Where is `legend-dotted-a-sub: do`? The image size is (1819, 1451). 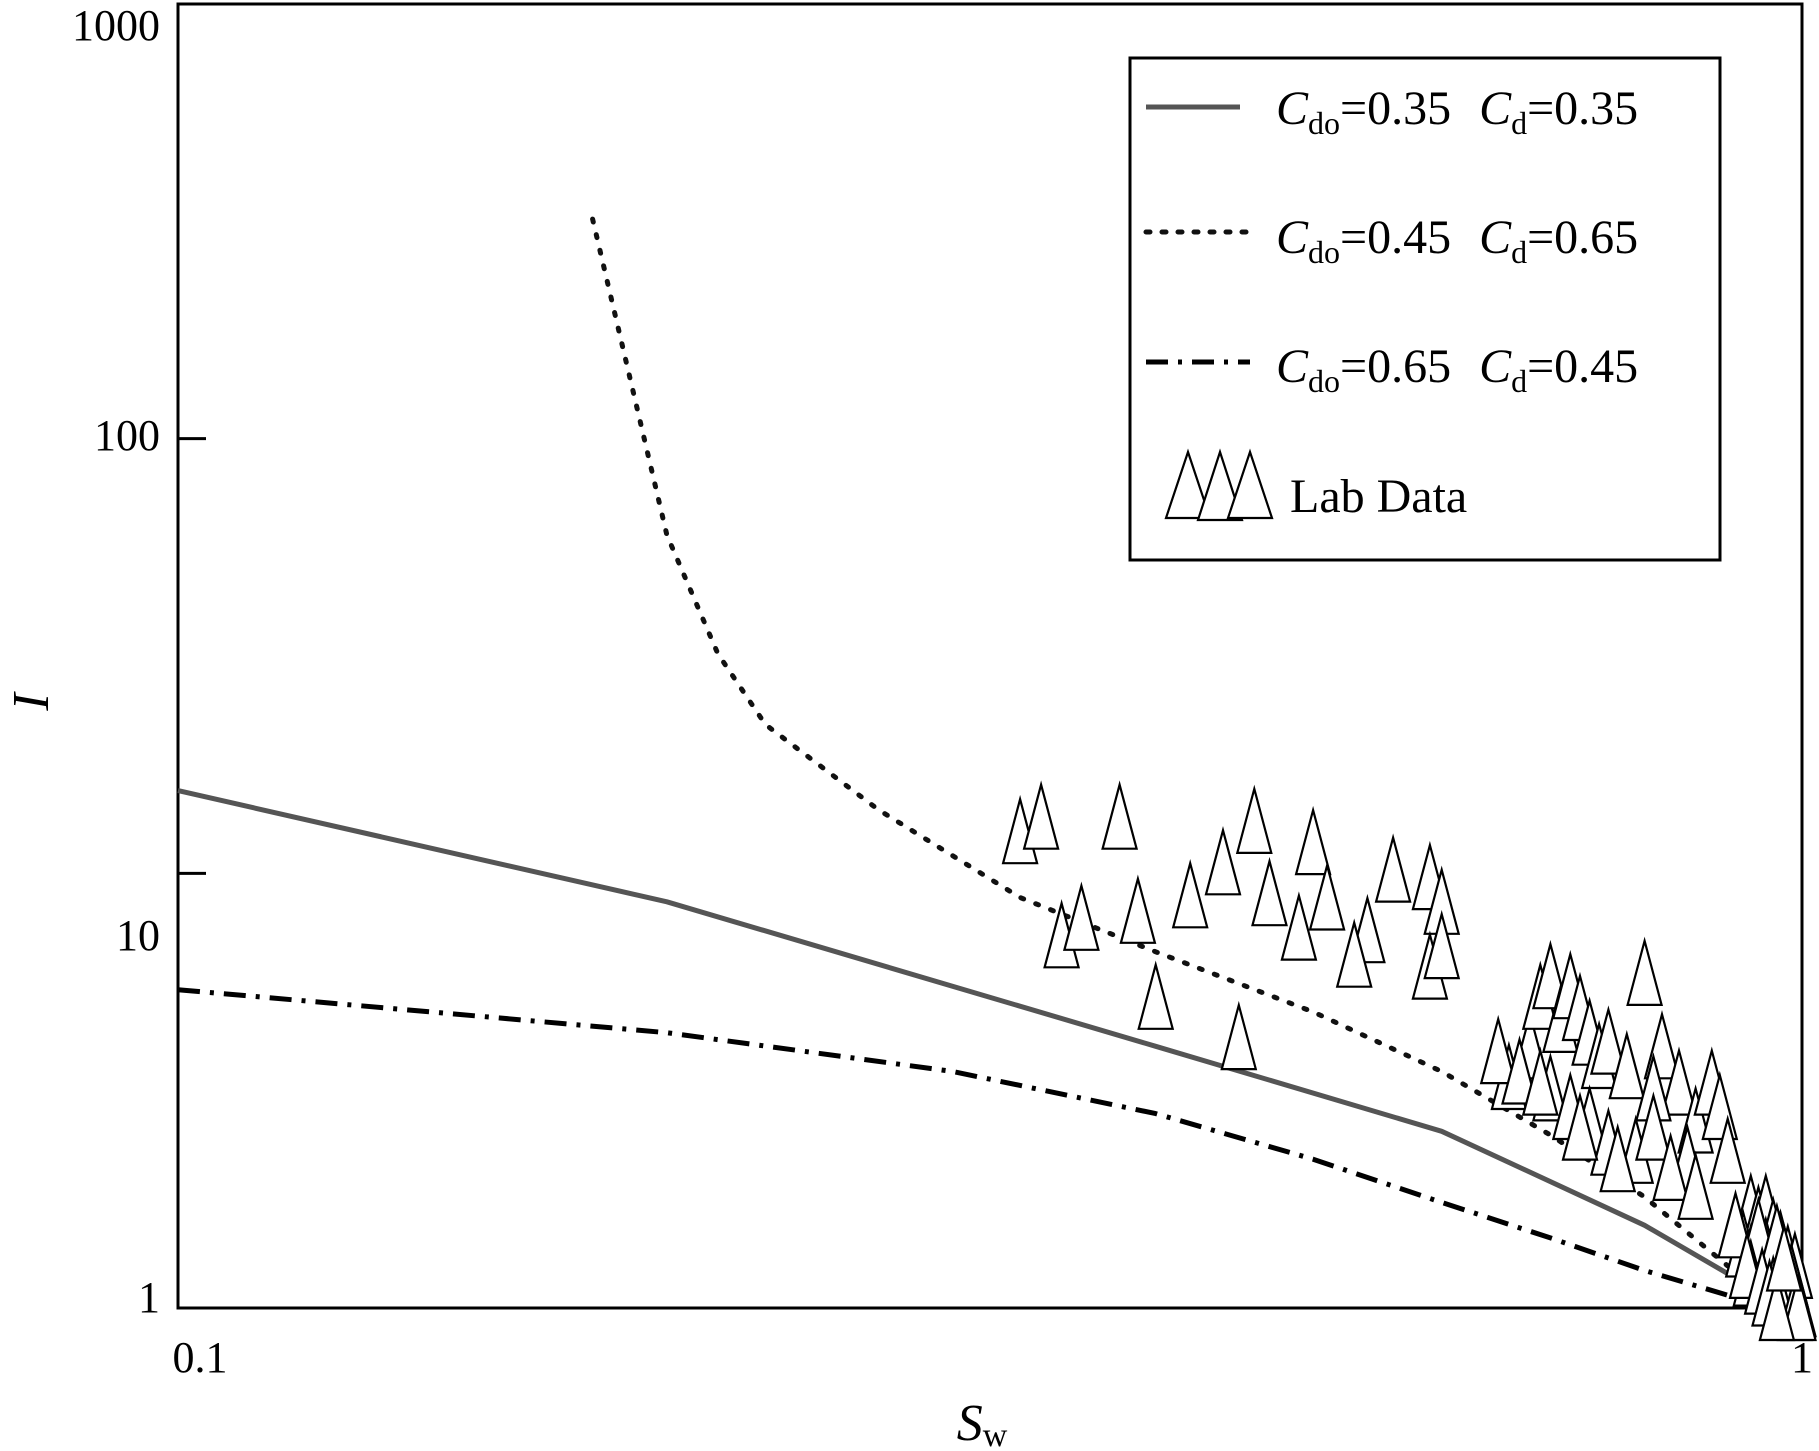 legend-dotted-a-sub: do is located at coordinates (1324, 252).